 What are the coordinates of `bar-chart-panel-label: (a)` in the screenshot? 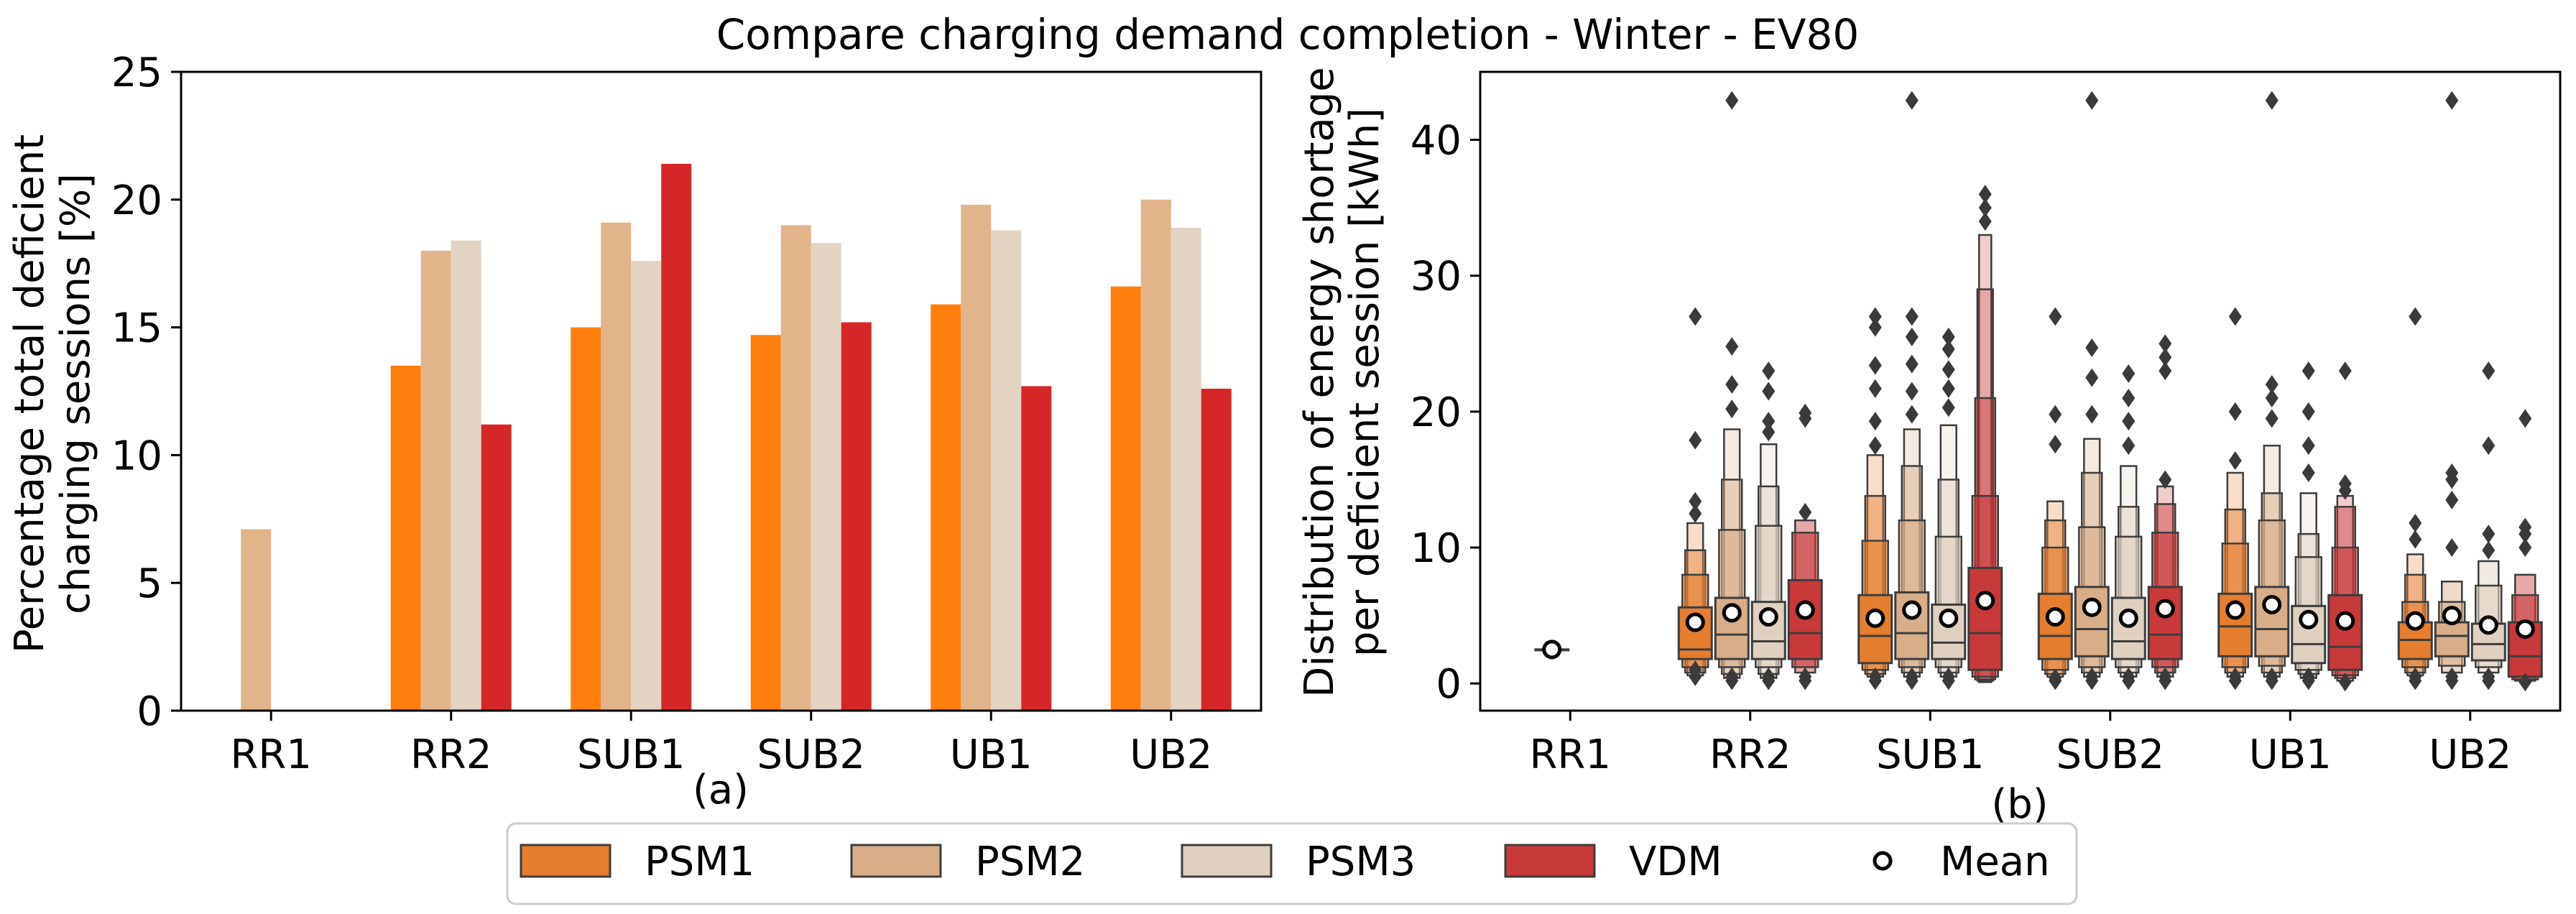 It's located at (721, 790).